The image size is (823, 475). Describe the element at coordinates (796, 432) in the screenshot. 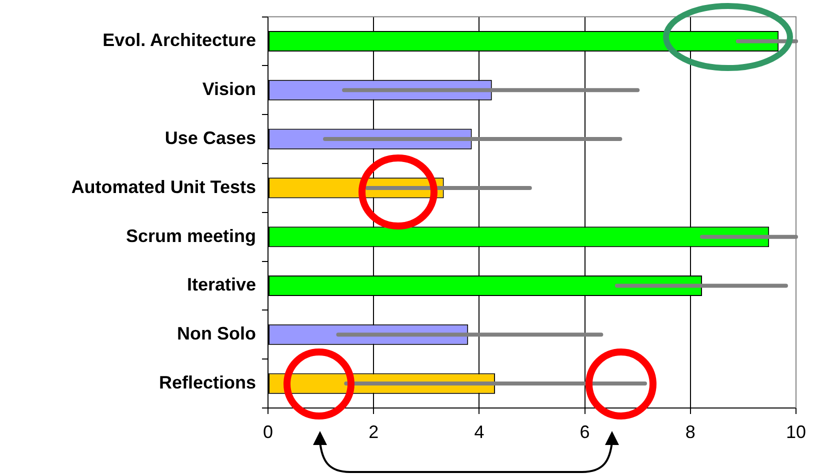

I see `x-tick-label: 10` at that location.